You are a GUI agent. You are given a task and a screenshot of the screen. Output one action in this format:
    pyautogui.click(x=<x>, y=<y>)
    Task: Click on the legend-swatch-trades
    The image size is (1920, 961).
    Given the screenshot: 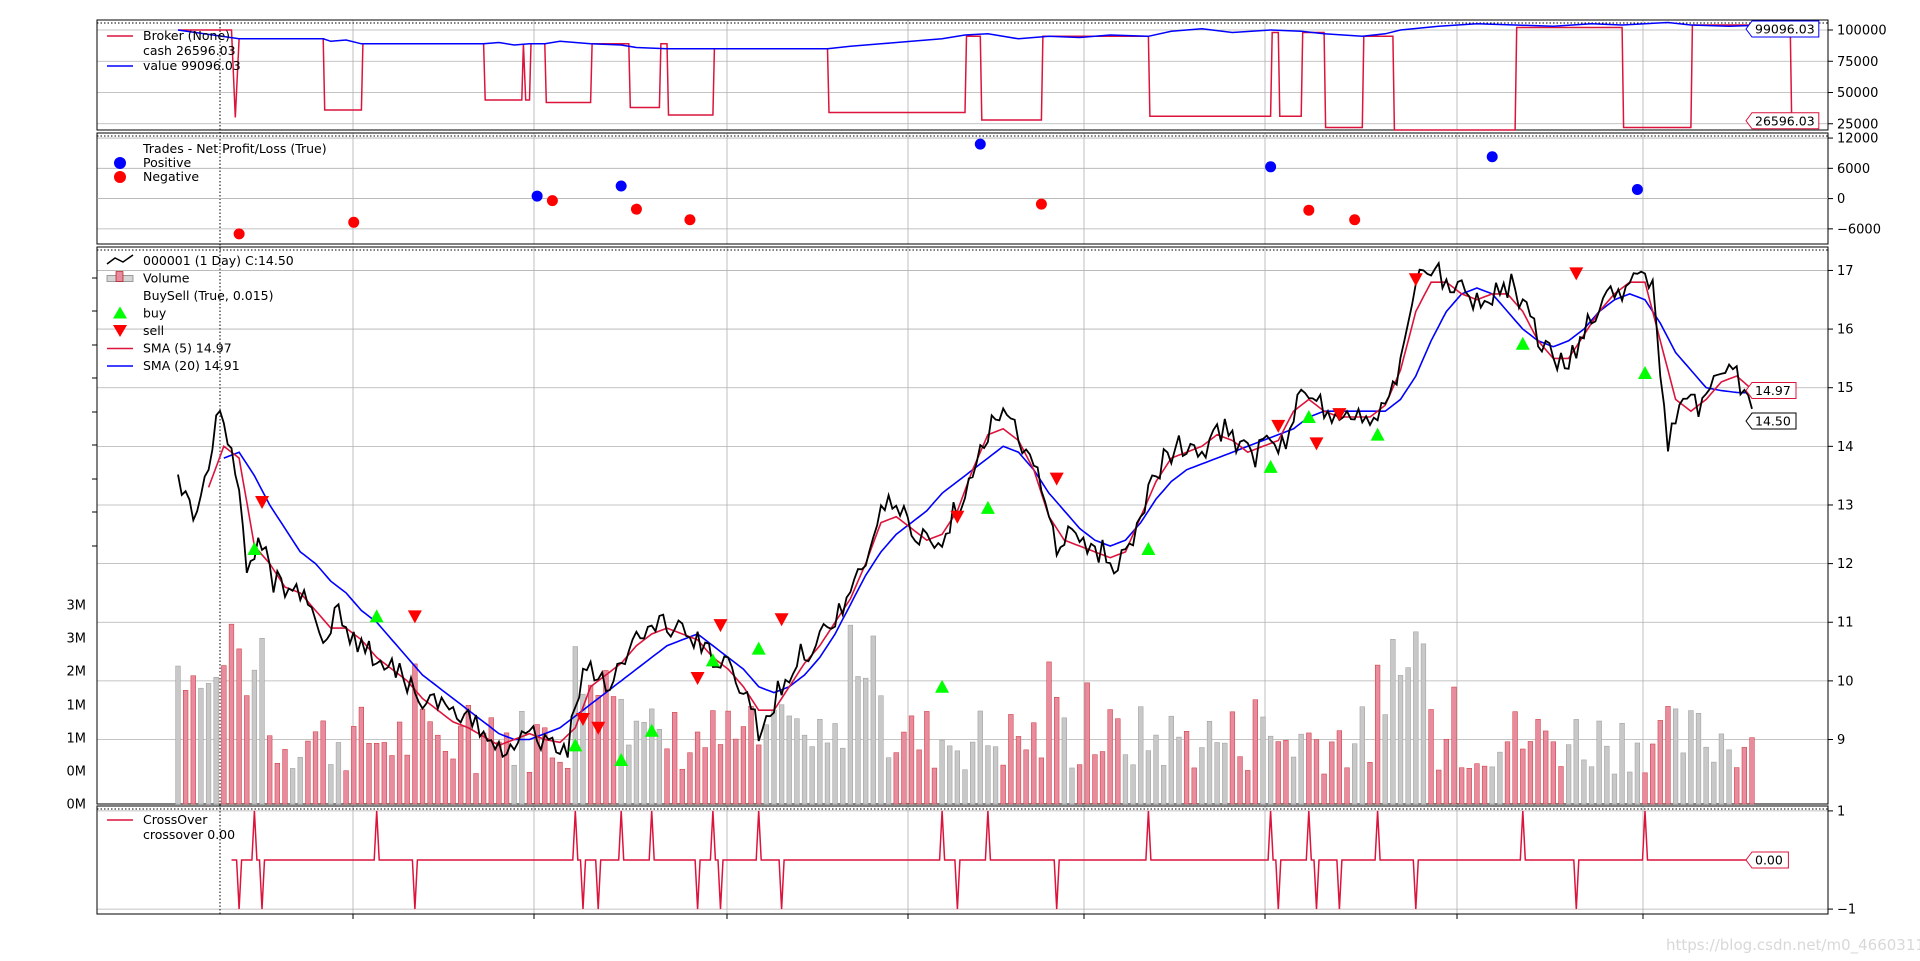 What is the action you would take?
    pyautogui.click(x=120, y=177)
    